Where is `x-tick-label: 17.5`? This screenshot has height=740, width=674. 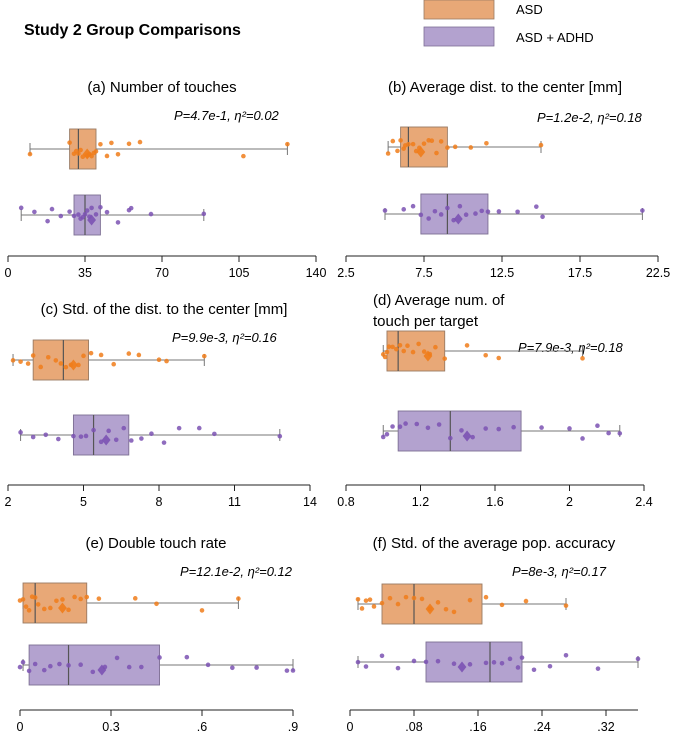 x-tick-label: 17.5 is located at coordinates (580, 273).